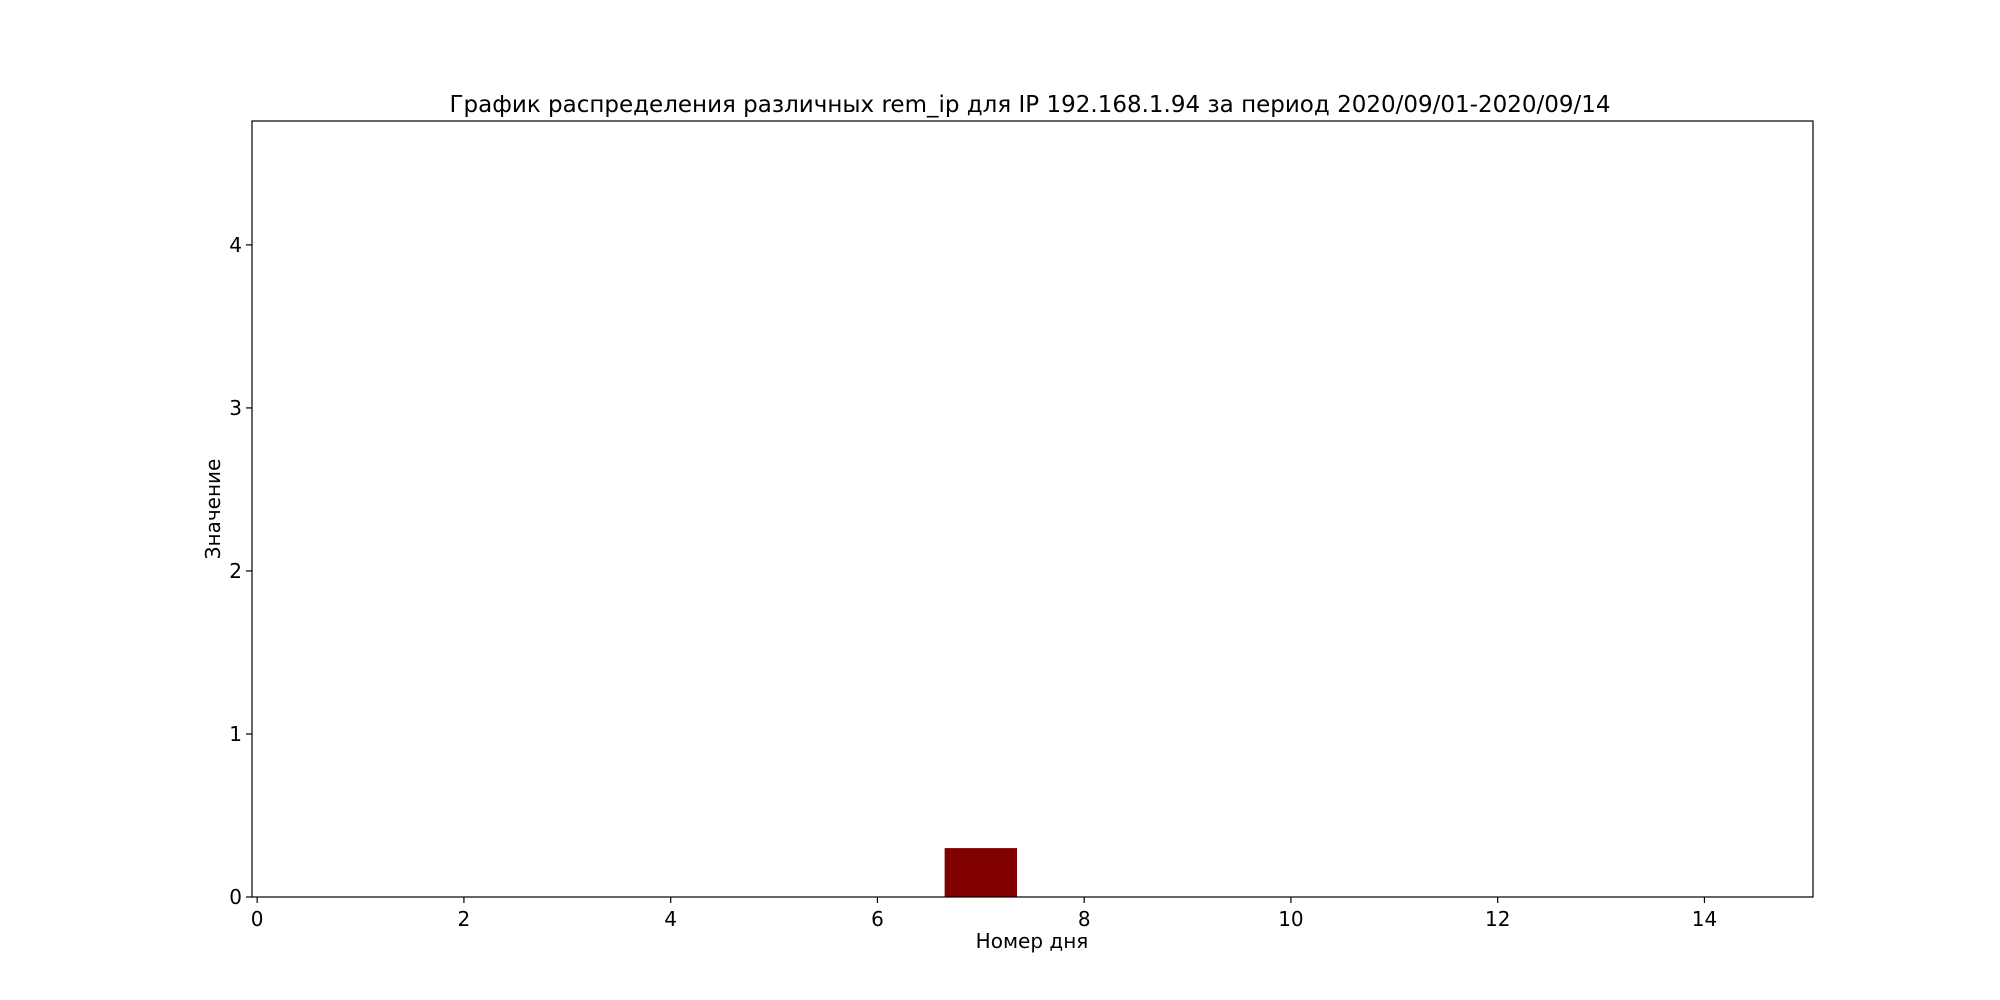 The height and width of the screenshot is (1000, 2000). I want to click on y-tick-label: 0, so click(235, 897).